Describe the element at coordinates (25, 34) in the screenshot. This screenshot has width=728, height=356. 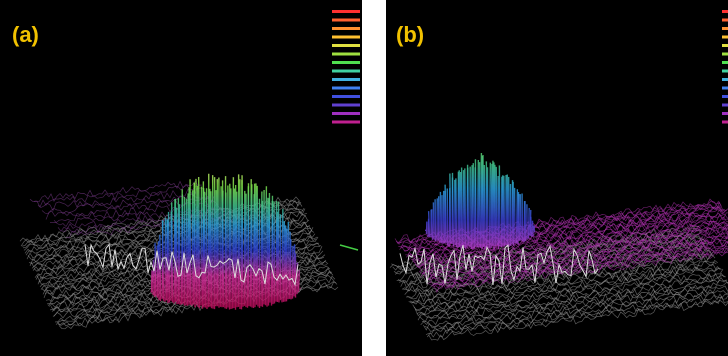
I see `panel-label: (a)` at that location.